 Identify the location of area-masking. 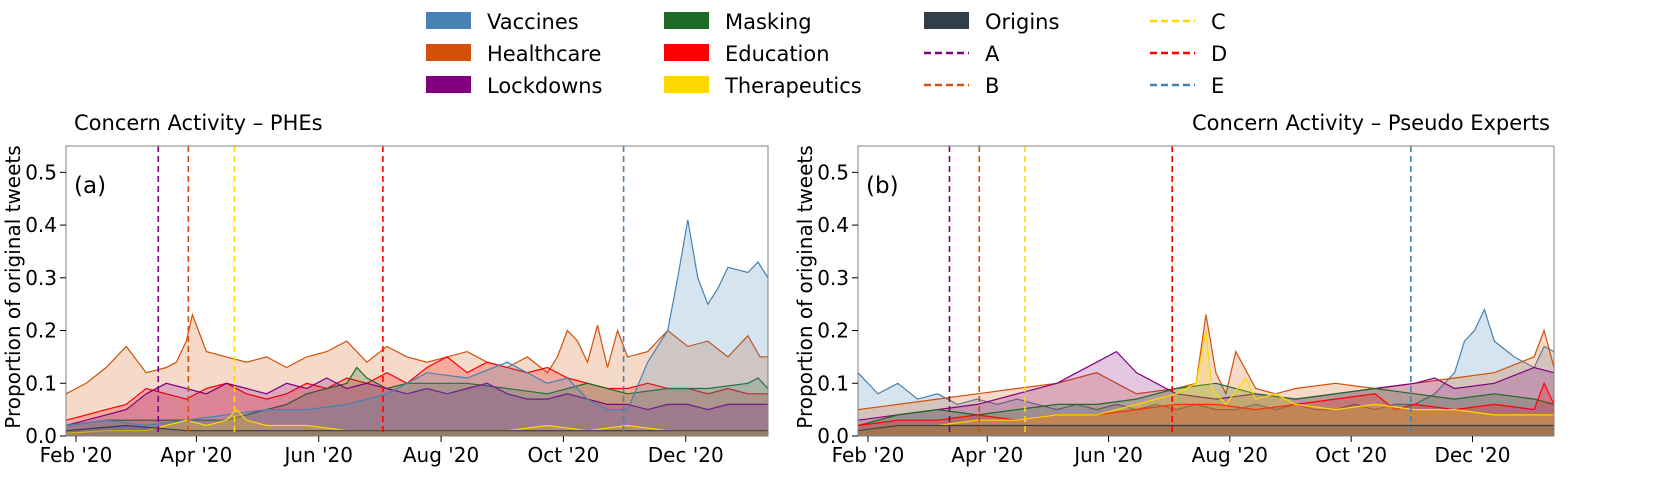
(1206, 409).